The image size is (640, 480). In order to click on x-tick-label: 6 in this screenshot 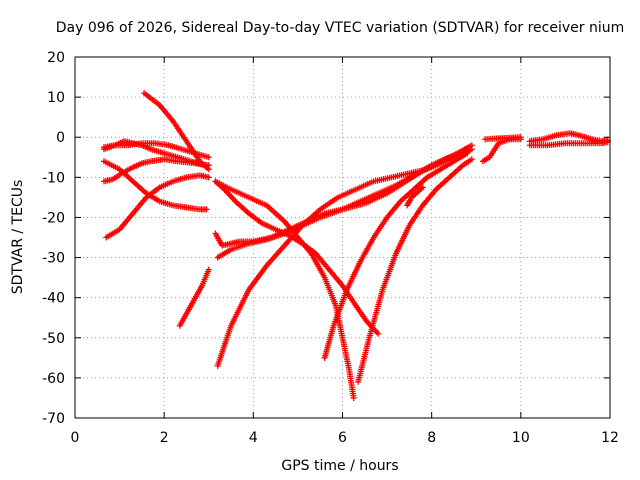, I will do `click(342, 438)`.